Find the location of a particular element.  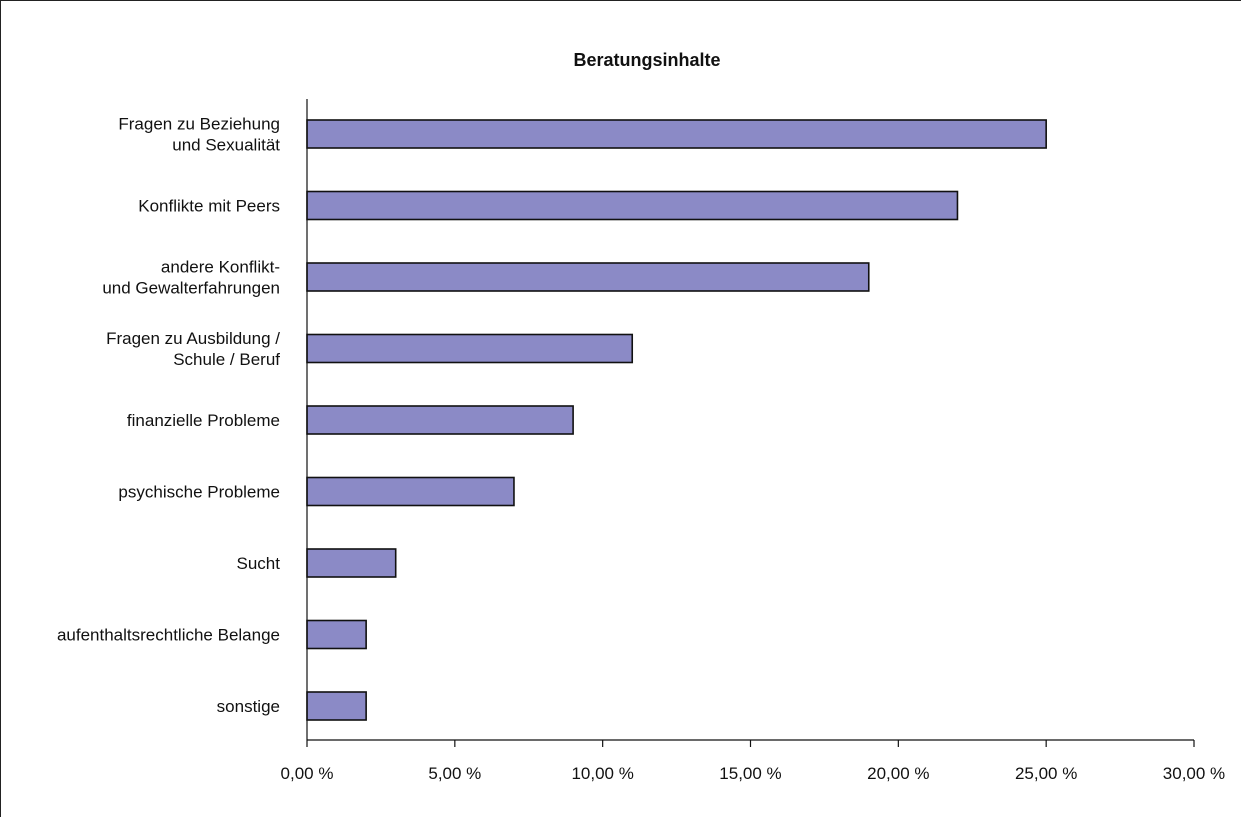

x-tick-label-1: 5,00 % is located at coordinates (454, 773).